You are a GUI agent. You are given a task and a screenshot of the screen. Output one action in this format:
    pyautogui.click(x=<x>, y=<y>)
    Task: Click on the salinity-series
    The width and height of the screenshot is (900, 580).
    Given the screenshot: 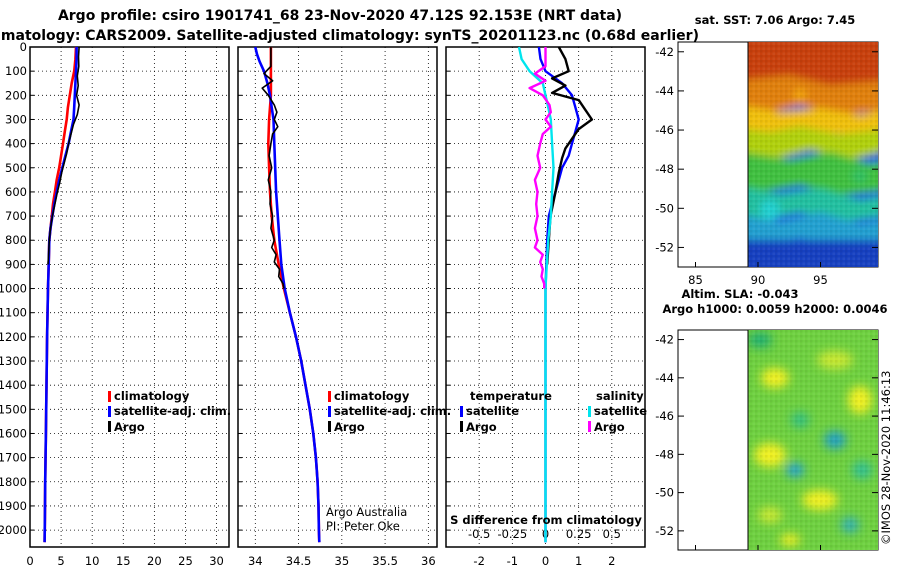 What is the action you would take?
    pyautogui.click(x=287, y=294)
    